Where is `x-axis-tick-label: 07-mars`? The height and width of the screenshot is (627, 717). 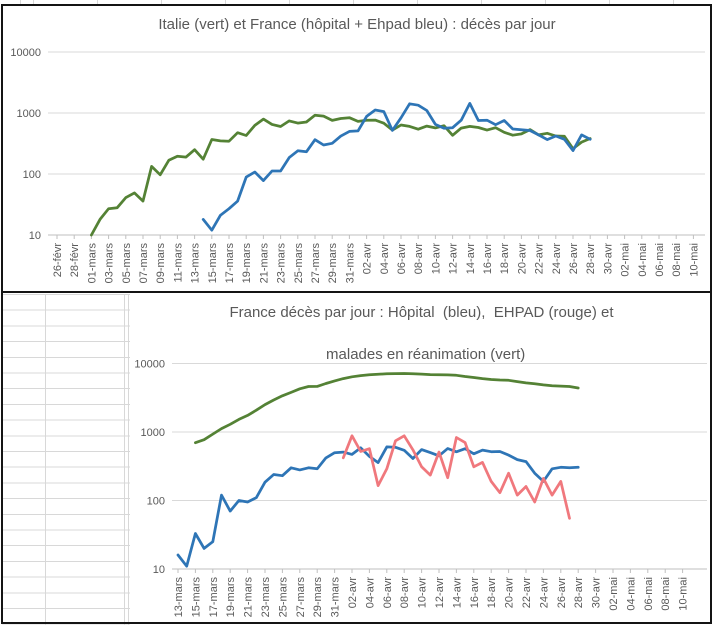
x-axis-tick-label: 07-mars is located at coordinates (144, 263).